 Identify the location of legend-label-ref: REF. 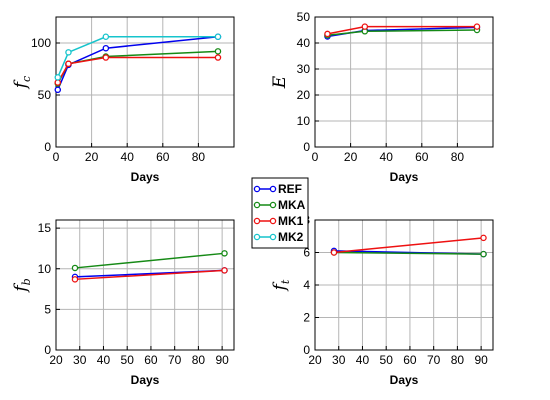
(290, 189).